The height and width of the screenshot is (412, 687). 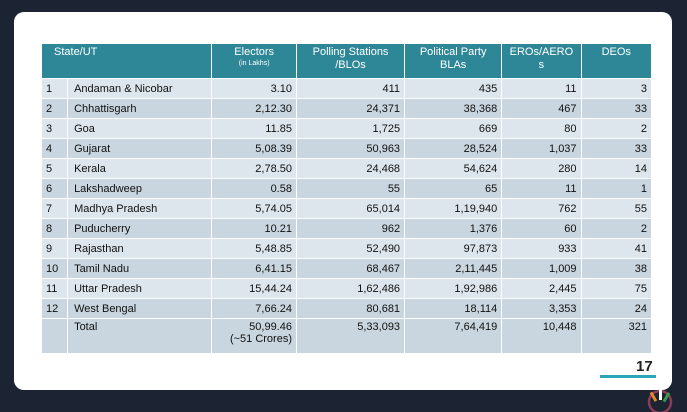 I want to click on total-electors-note: (~51 Crores), so click(x=260, y=339).